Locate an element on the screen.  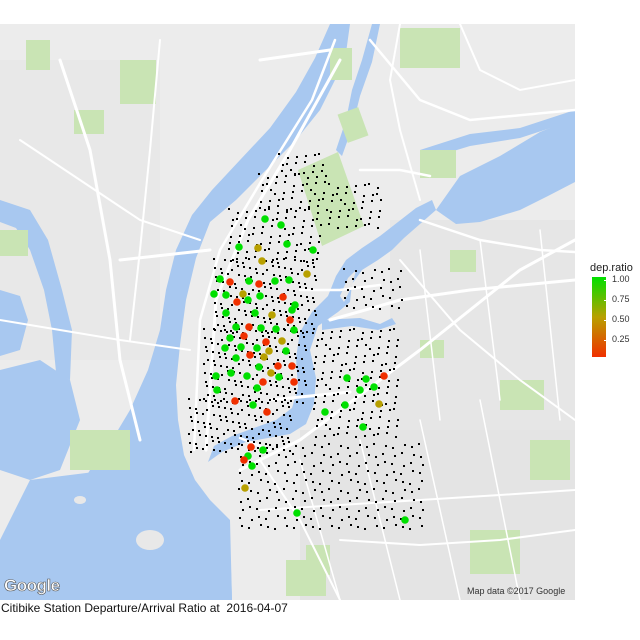
east-river is located at coordinates (322, 331).